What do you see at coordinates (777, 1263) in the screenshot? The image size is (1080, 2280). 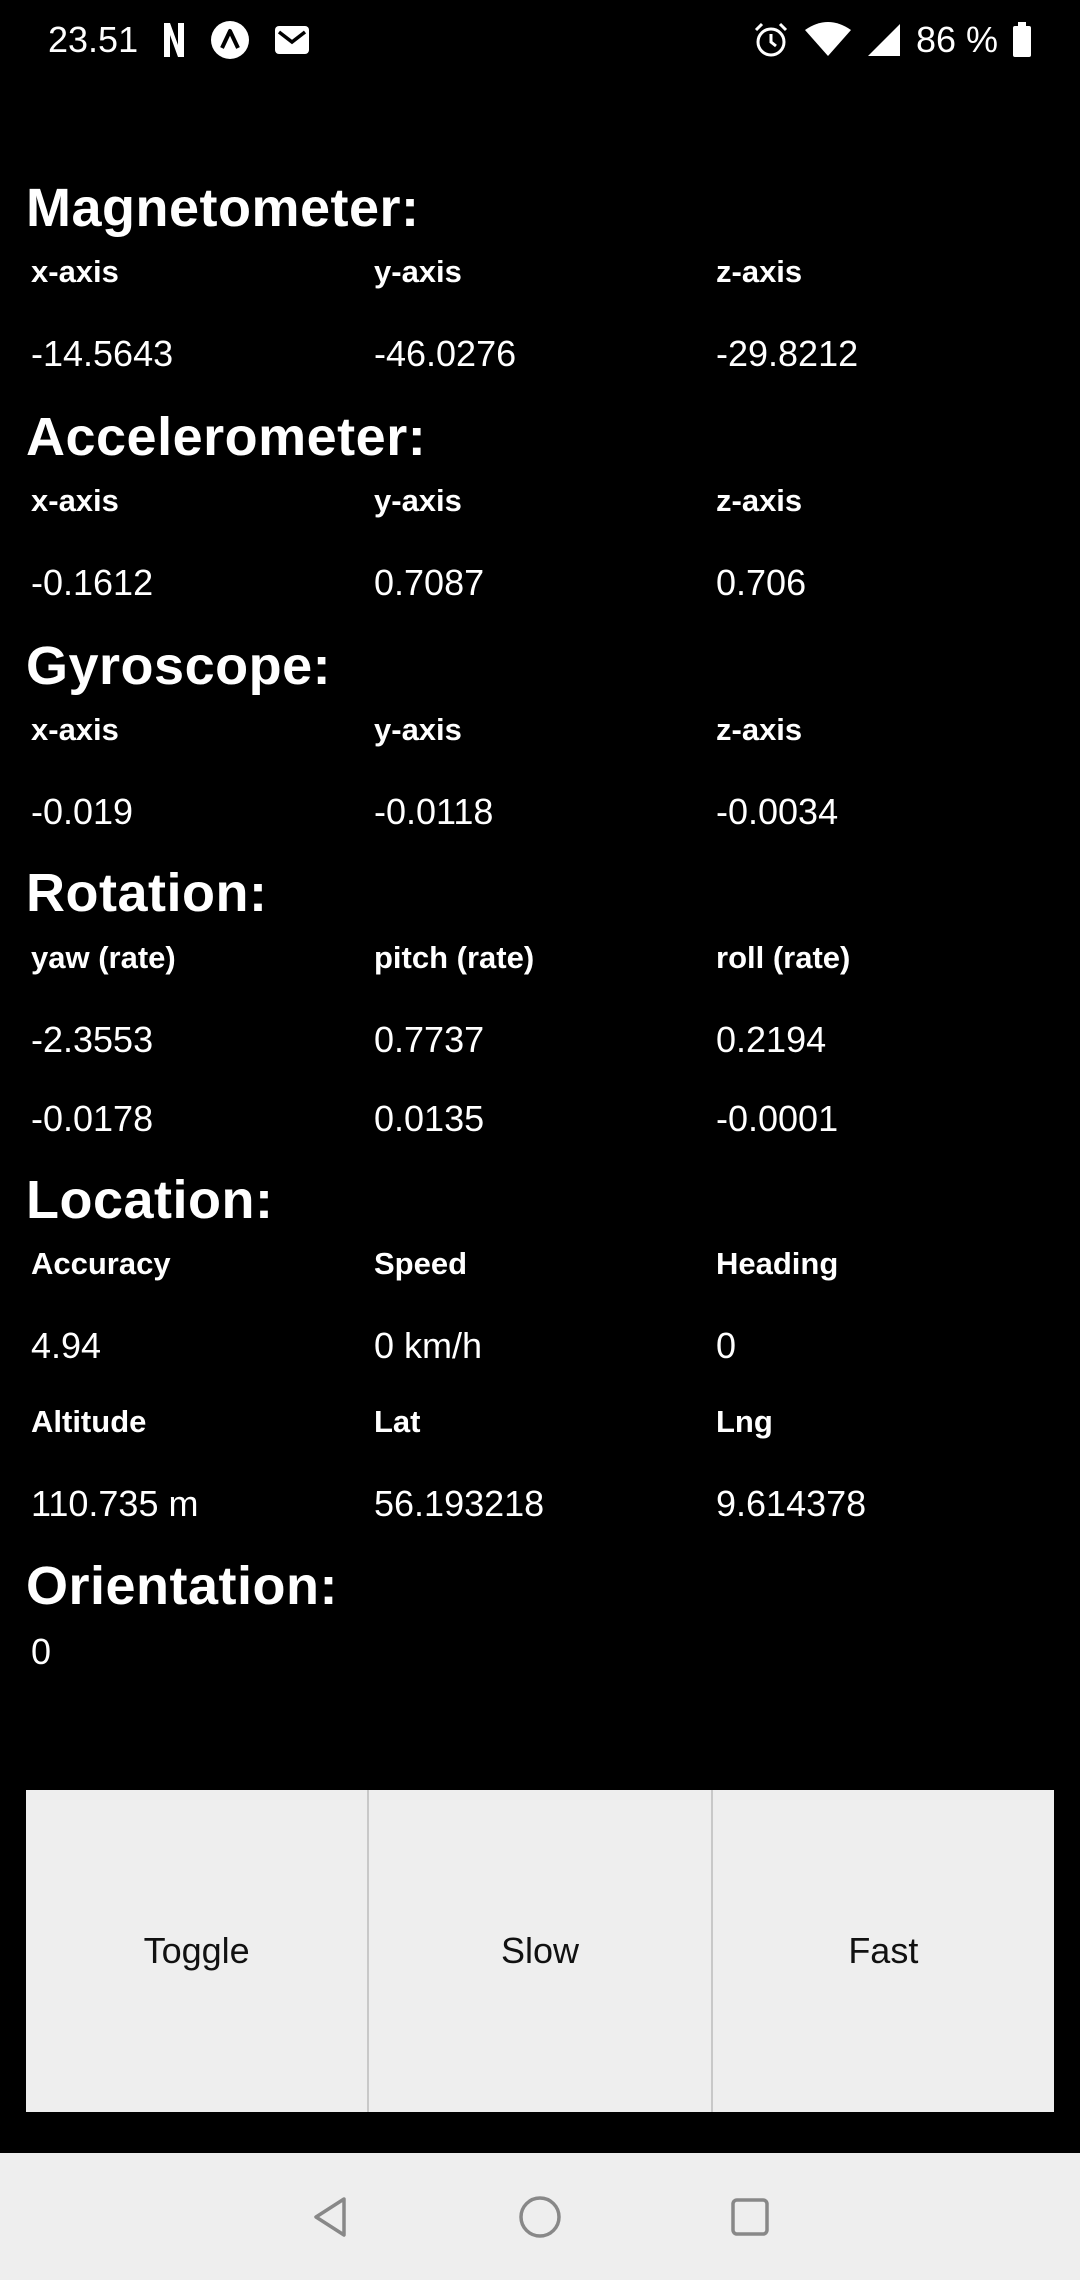 I see `label-heading: Heading` at bounding box center [777, 1263].